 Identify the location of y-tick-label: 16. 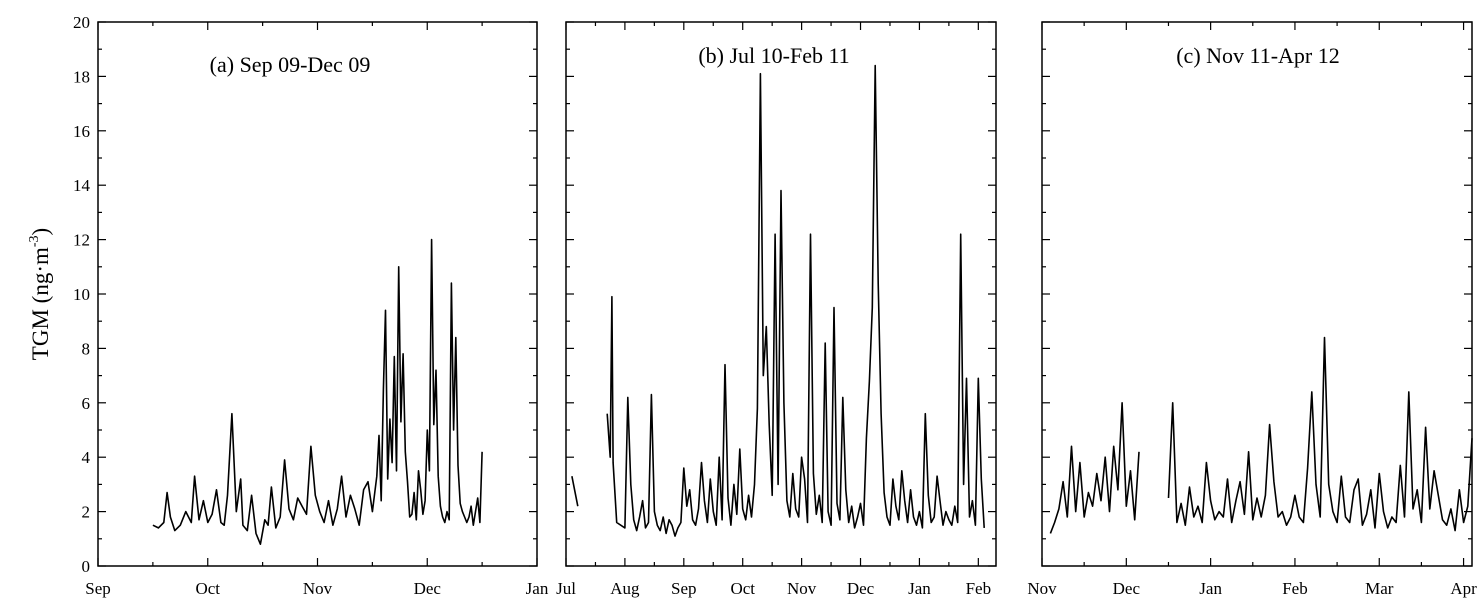
(81, 131).